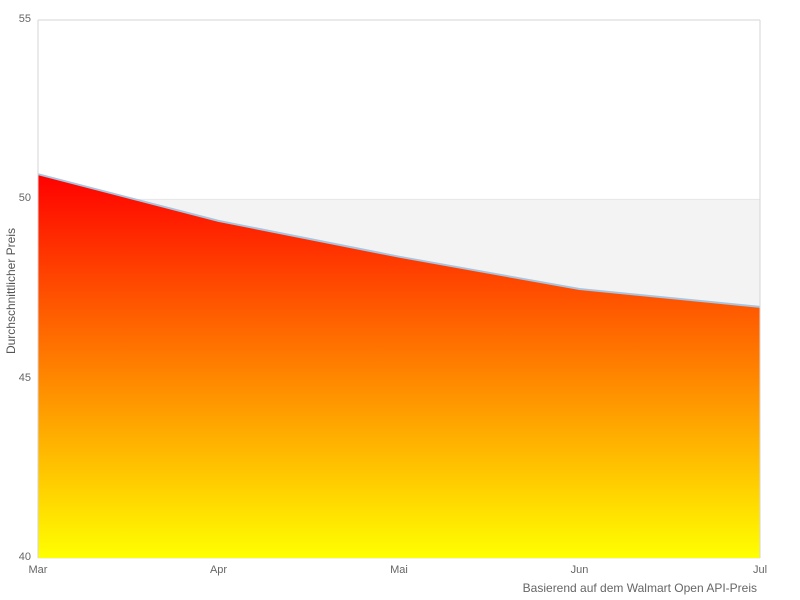  Describe the element at coordinates (760, 570) in the screenshot. I see `x-tick-label-jul: Jul` at that location.